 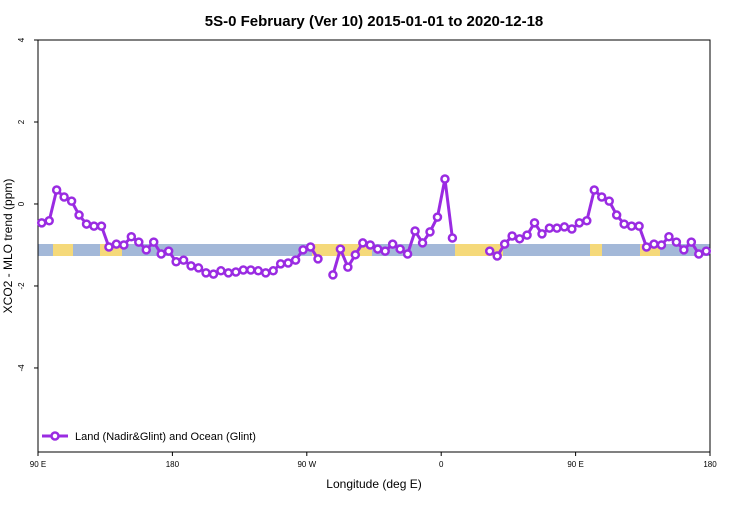 What do you see at coordinates (21, 39) in the screenshot?
I see `y-tick-label: 4` at bounding box center [21, 39].